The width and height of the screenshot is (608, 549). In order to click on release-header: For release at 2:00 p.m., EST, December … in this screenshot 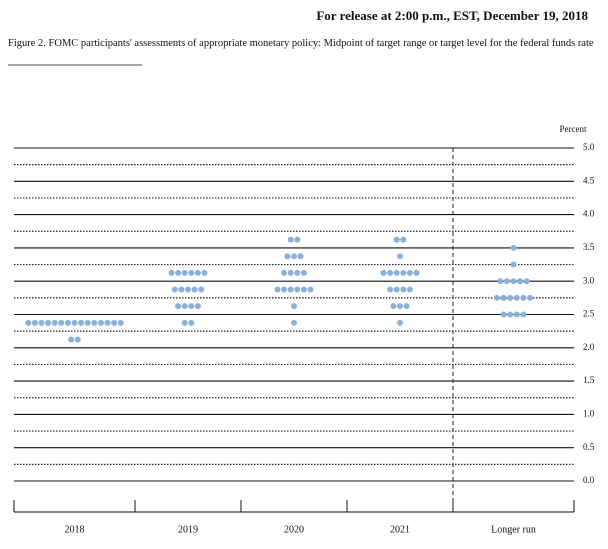, I will do `click(452, 15)`.